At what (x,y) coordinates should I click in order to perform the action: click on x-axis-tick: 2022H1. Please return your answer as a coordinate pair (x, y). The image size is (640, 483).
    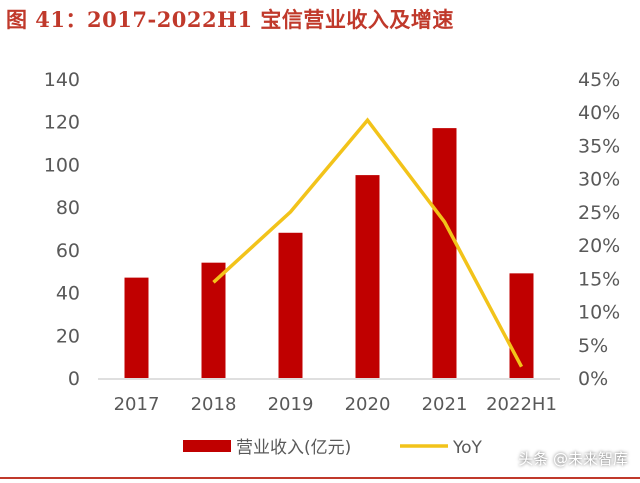
    Looking at the image, I should click on (521, 404).